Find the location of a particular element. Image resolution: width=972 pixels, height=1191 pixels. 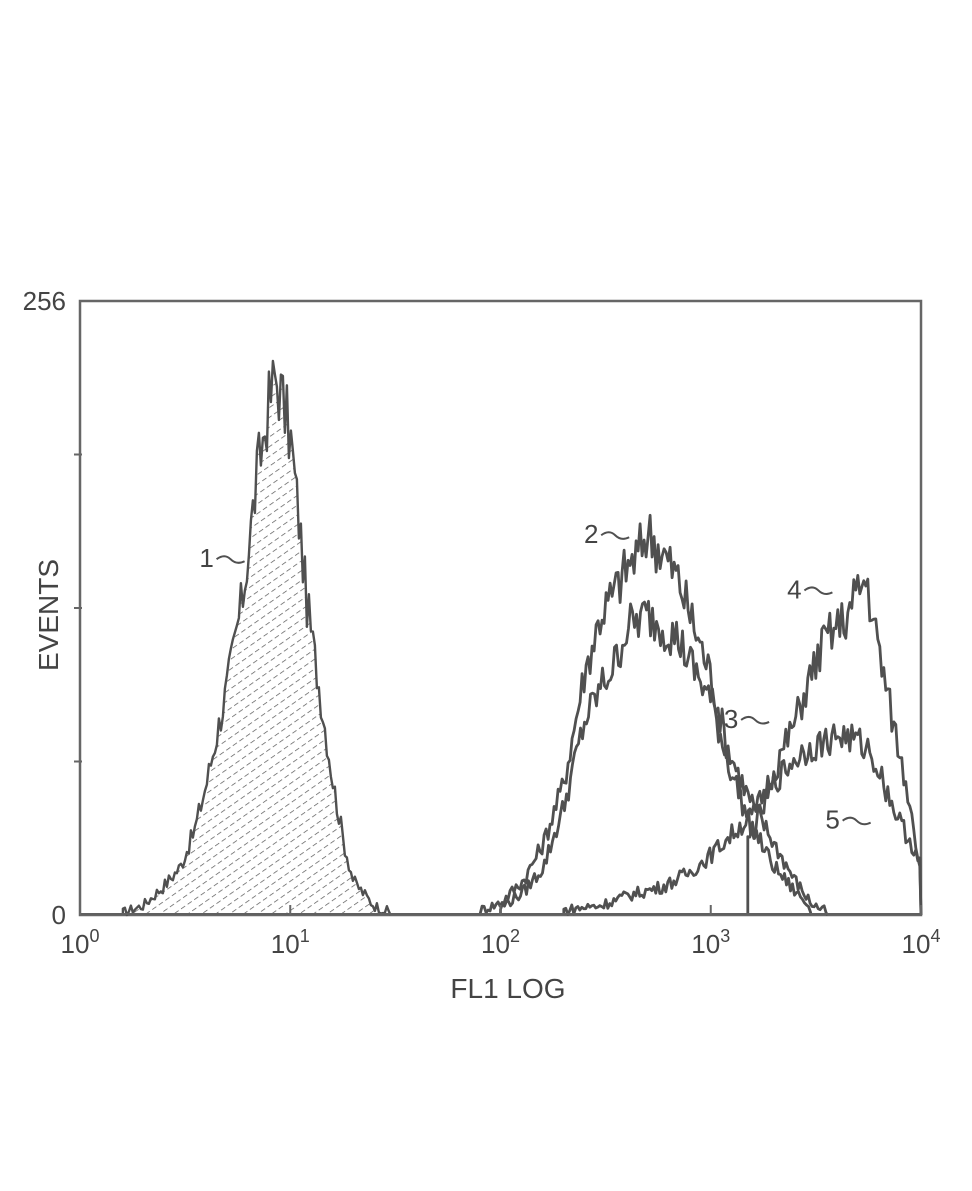

annotation-label-2: 2 is located at coordinates (591, 534).